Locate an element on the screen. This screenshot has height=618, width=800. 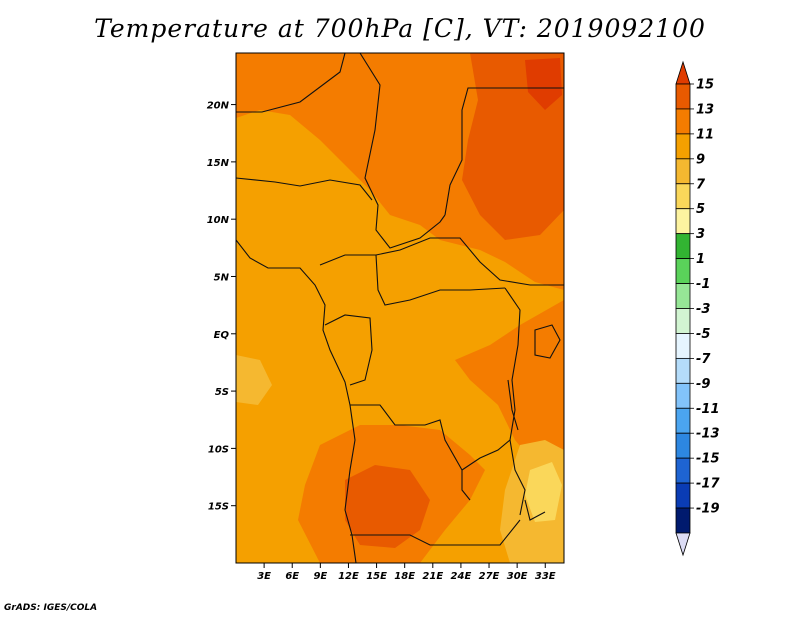
lat-tick-label: EQ is located at coordinates (222, 335).